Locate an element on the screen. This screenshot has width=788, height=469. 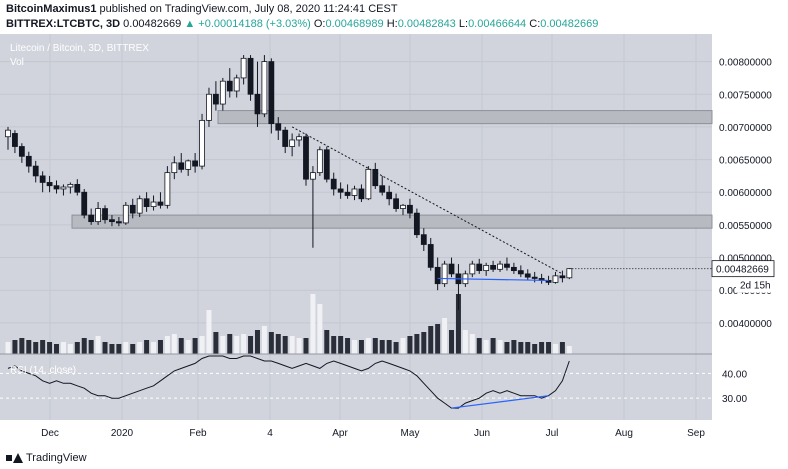
descending-trendline is located at coordinates (427, 200).